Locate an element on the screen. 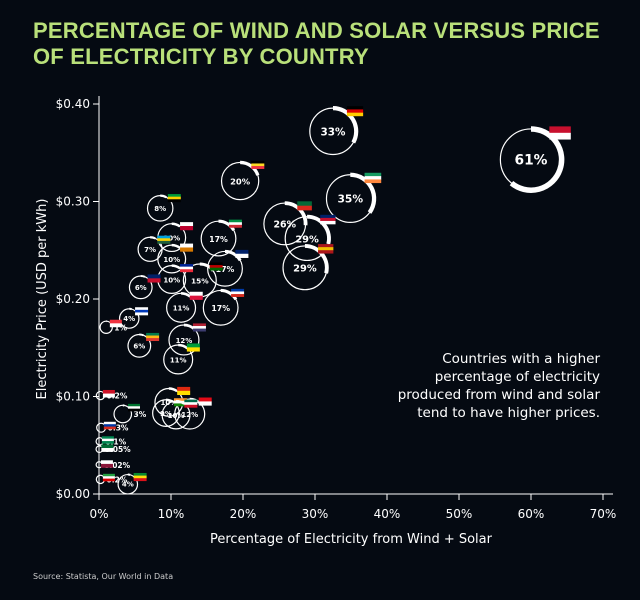 This screenshot has width=640, height=600. bubble-iran: 0.2% is located at coordinates (111, 478).